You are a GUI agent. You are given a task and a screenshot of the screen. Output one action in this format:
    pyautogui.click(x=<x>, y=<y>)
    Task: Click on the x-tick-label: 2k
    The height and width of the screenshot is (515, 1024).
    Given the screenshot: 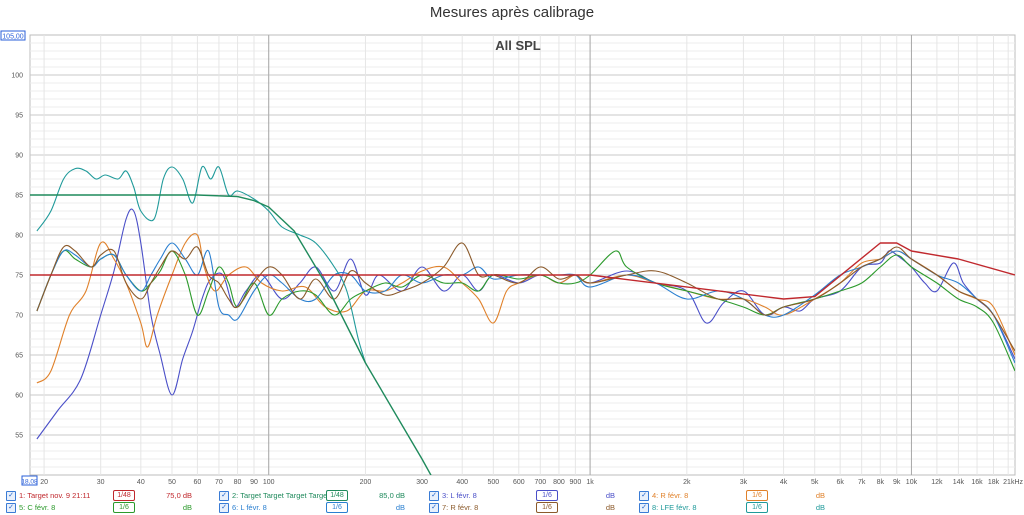 What is the action you would take?
    pyautogui.click(x=687, y=482)
    